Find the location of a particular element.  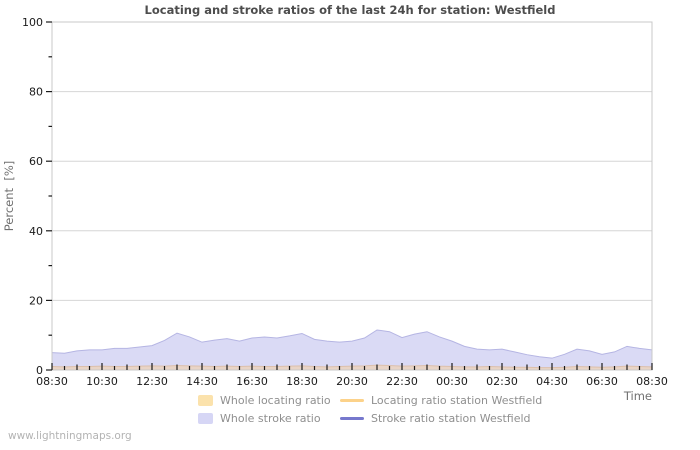

legend-item-whole-stroke-ratio: Whole stroke ratio is located at coordinates (264, 418).